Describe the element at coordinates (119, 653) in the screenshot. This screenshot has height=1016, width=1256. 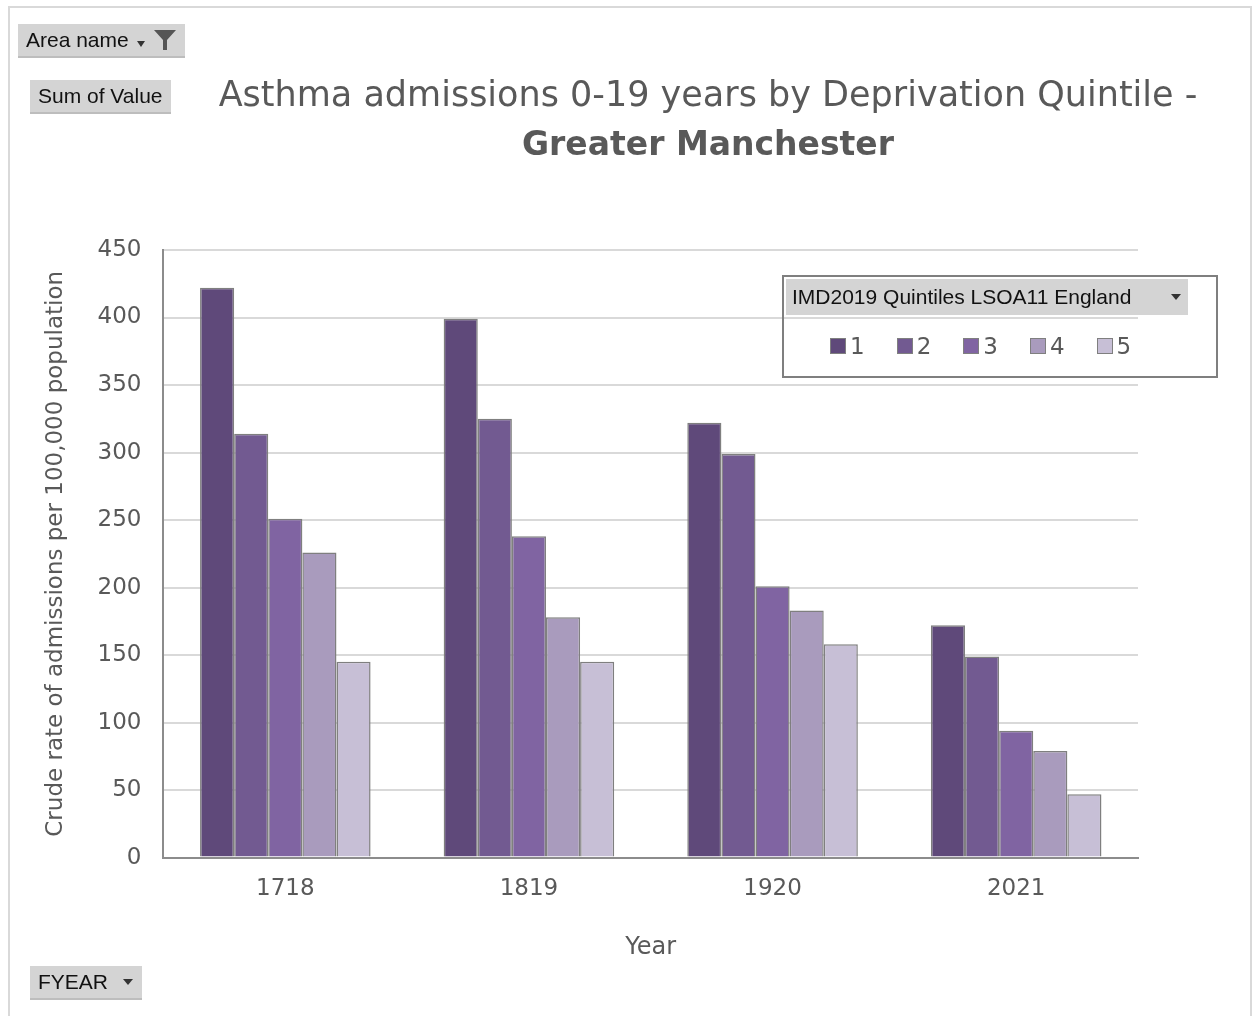
I see `y-tick-label: 150` at that location.